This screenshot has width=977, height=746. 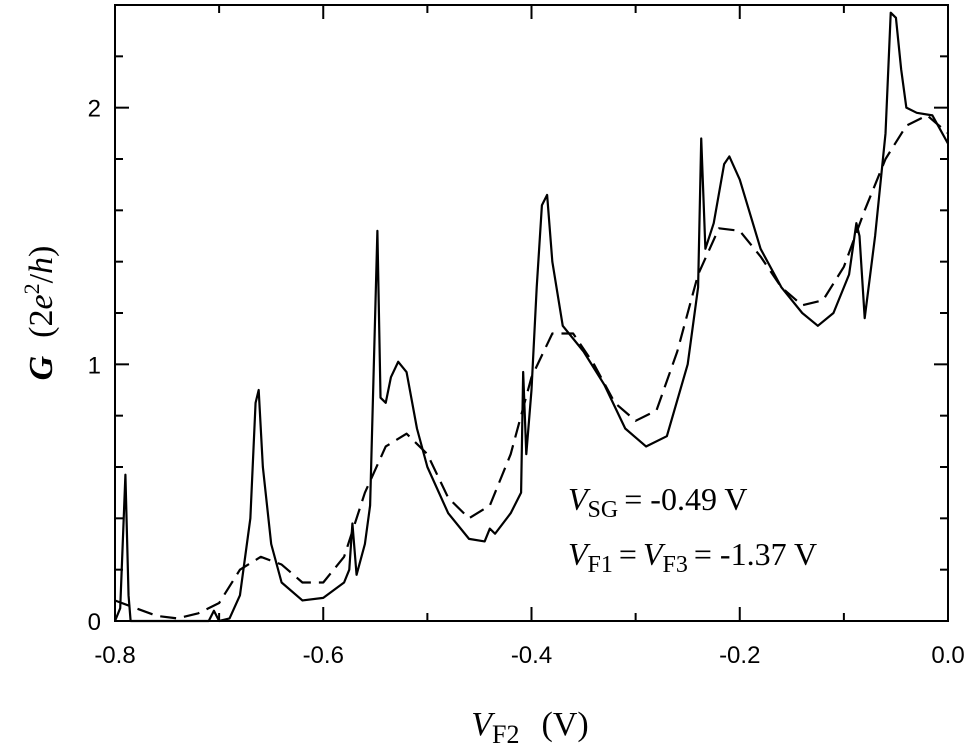 I want to click on x-axis-label: VF2 (V), so click(x=529, y=726).